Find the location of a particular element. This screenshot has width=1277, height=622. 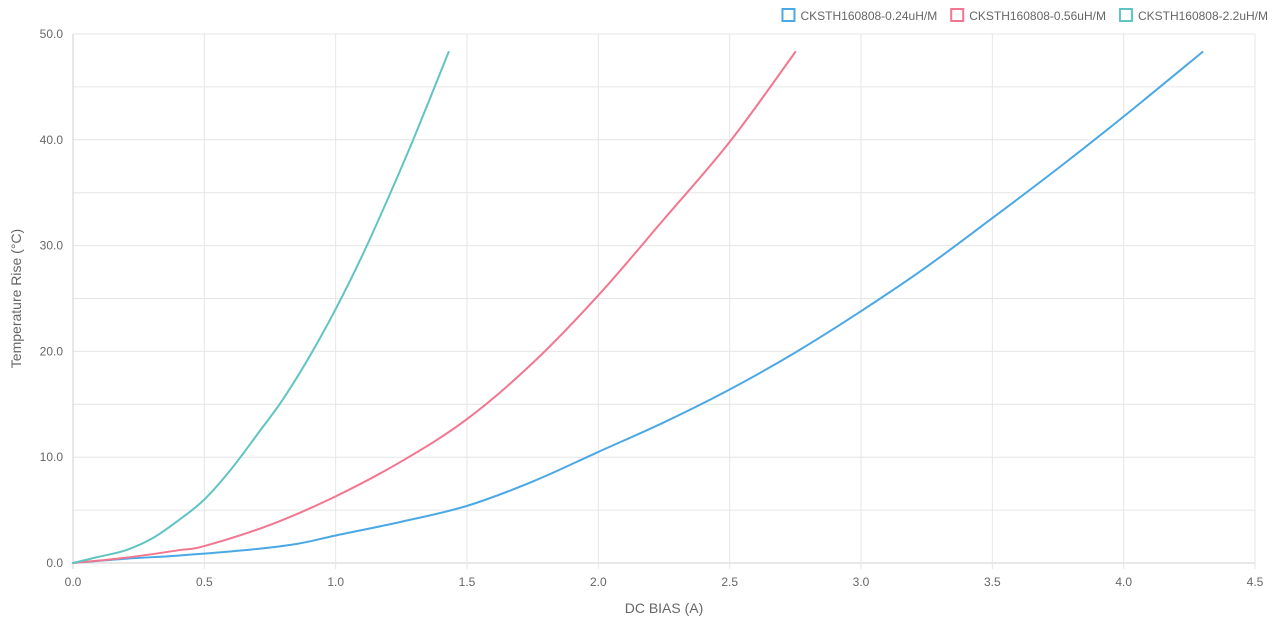

x-tick-label: 2.5 is located at coordinates (729, 582).